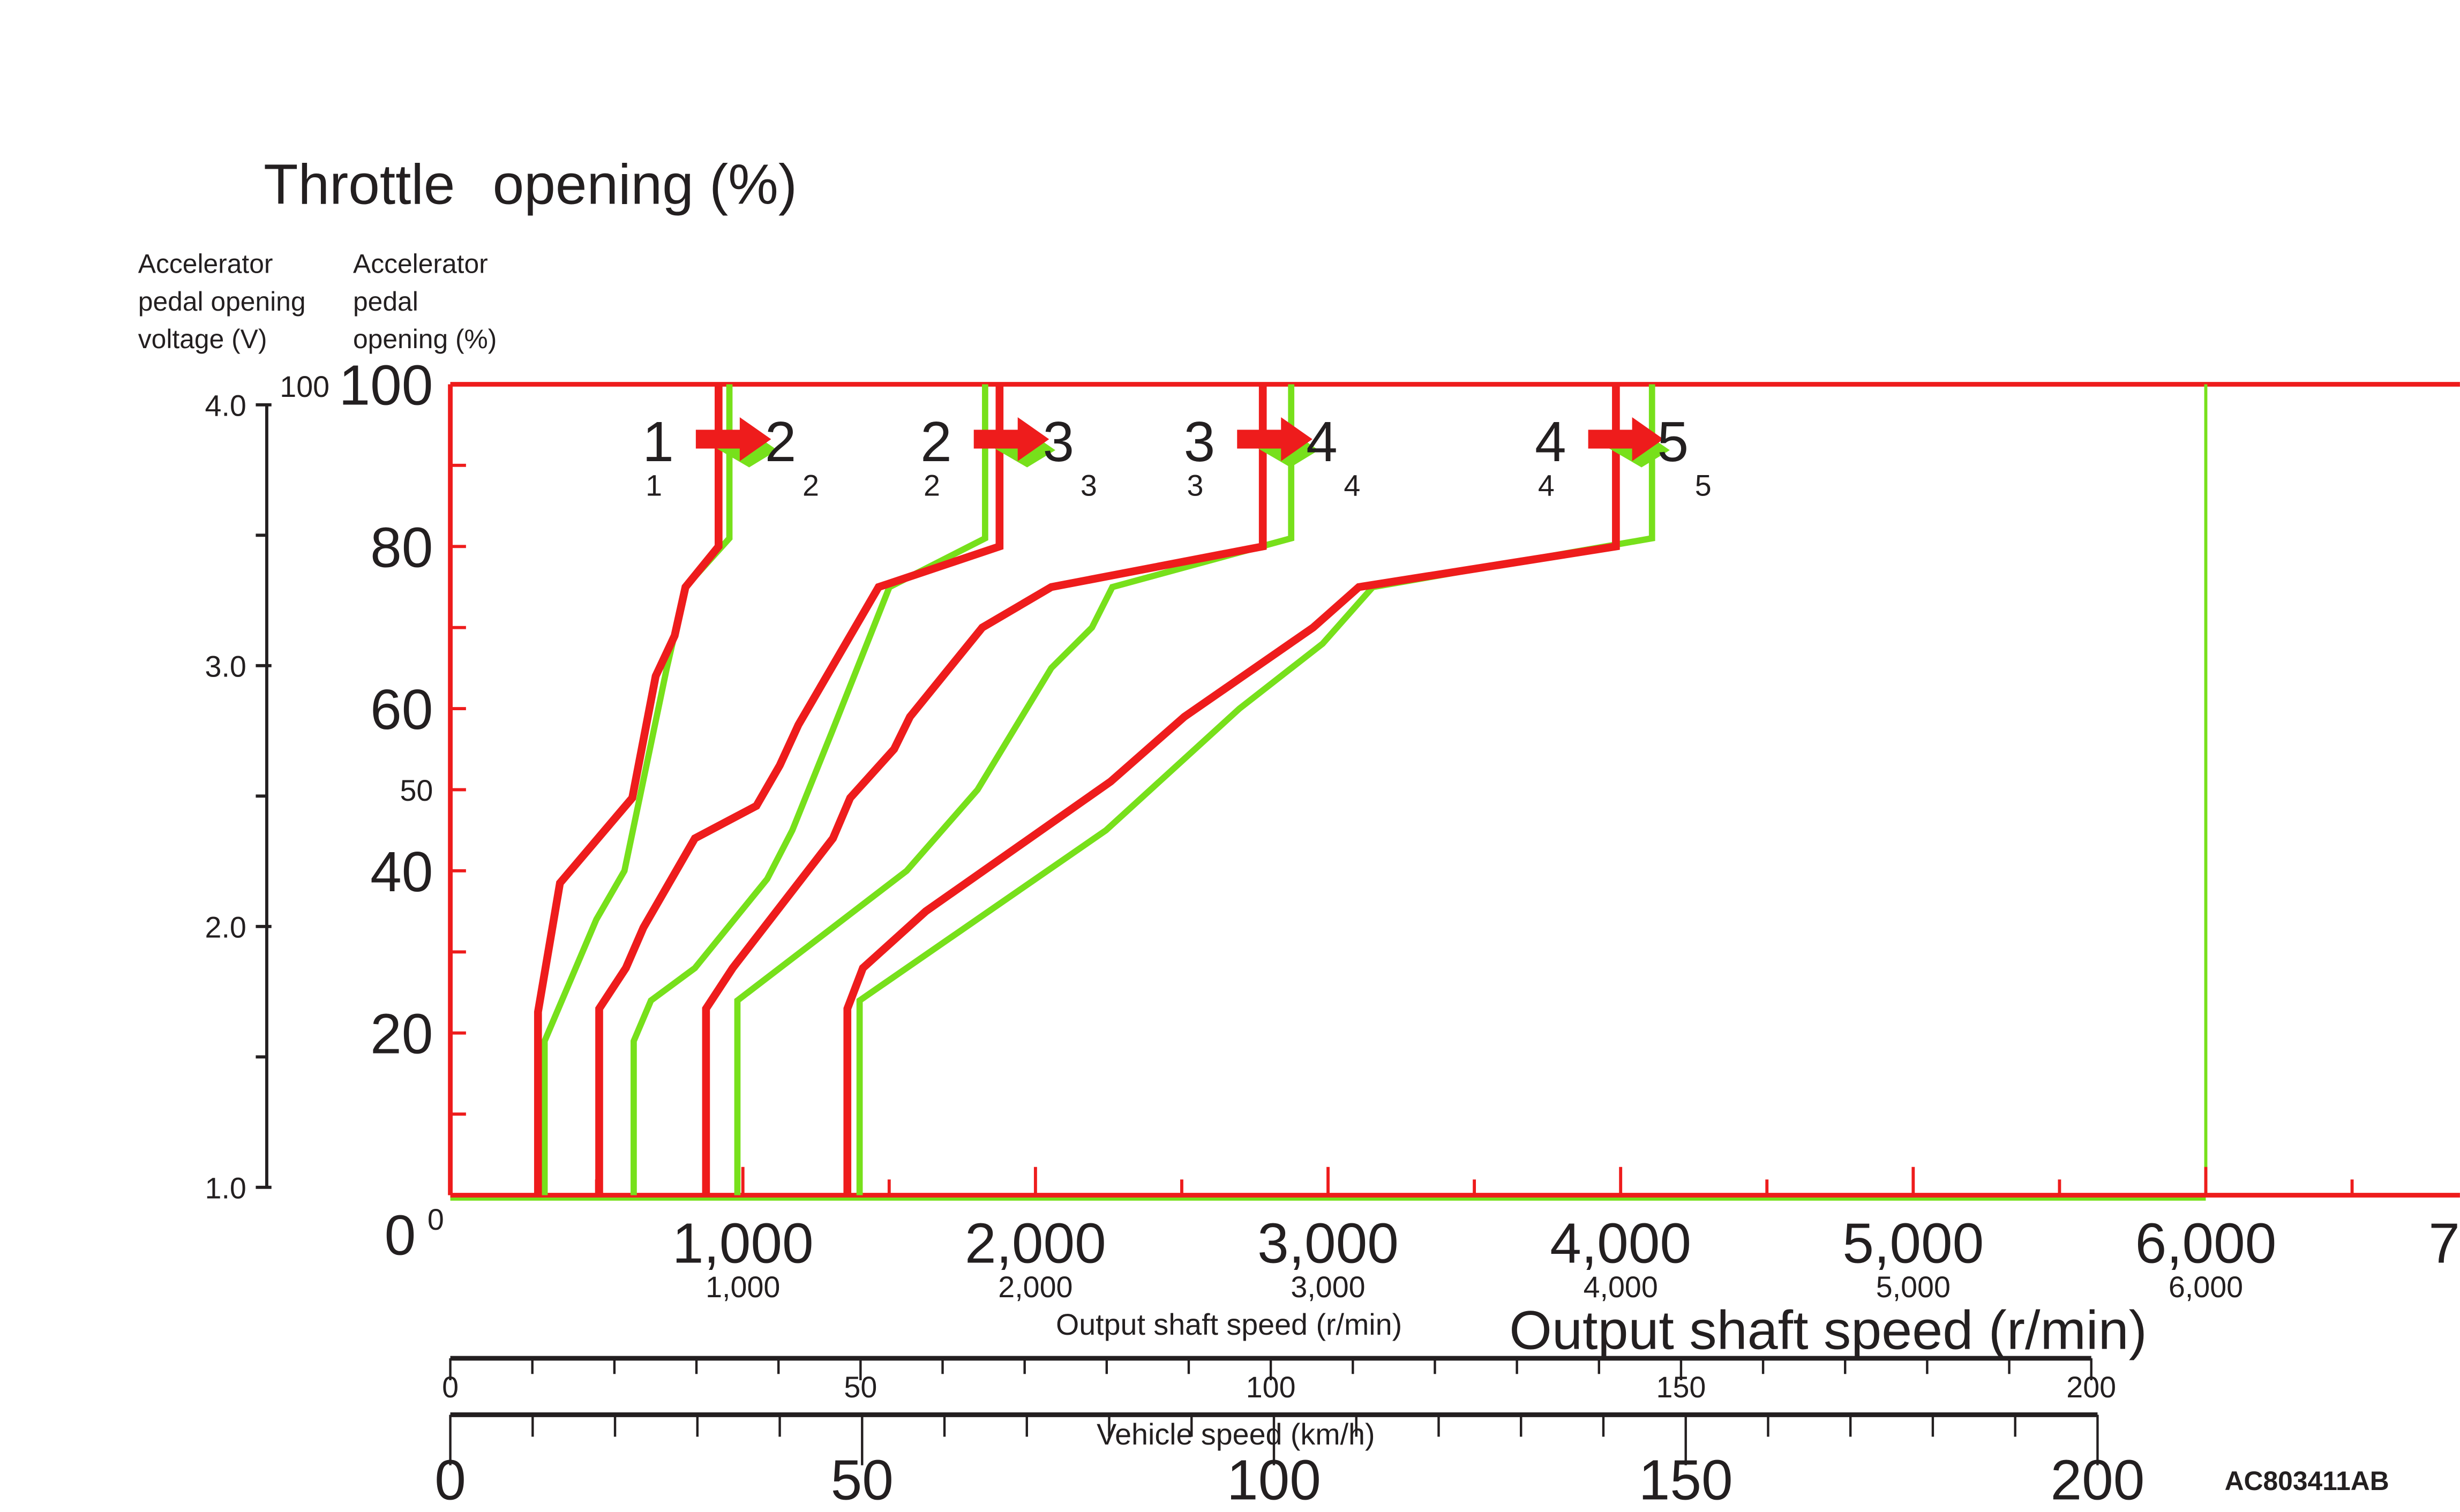 This screenshot has width=2460, height=1512. I want to click on shift-line-1-2-red, so click(628, 789).